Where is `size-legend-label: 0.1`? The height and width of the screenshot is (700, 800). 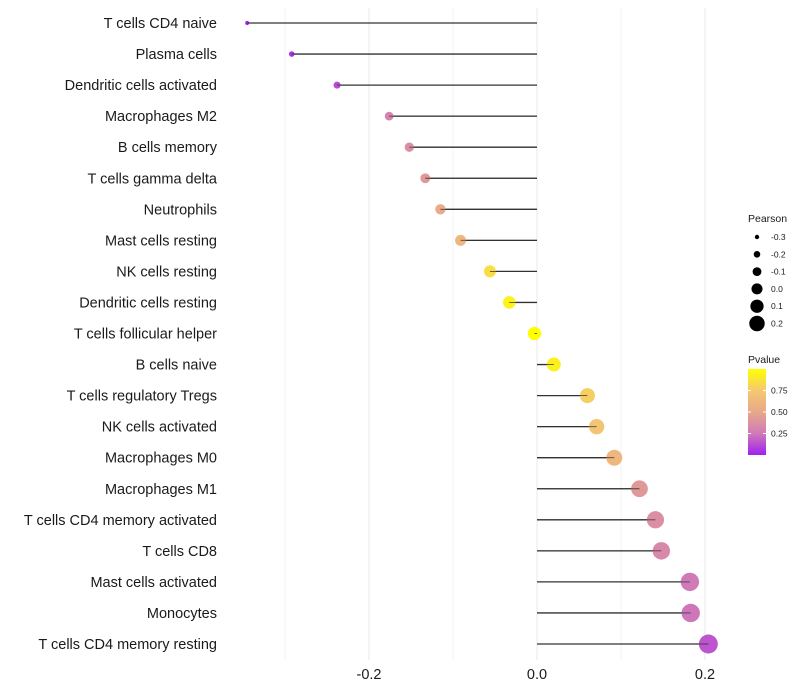
size-legend-label: 0.1 is located at coordinates (777, 306).